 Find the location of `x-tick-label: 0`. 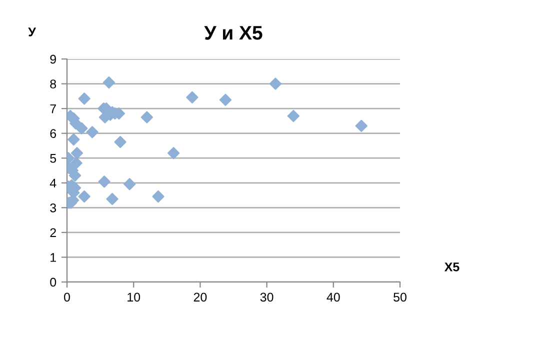

x-tick-label: 0 is located at coordinates (67, 297).